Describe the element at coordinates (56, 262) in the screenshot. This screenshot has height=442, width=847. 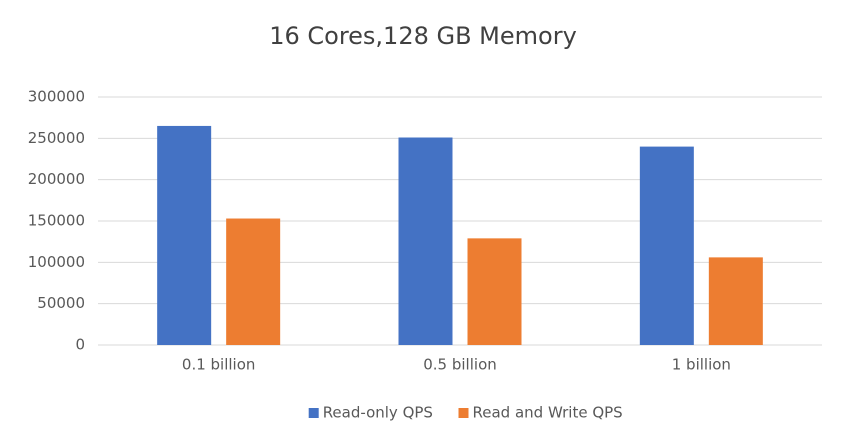
I see `y-tick-label: 100000` at that location.